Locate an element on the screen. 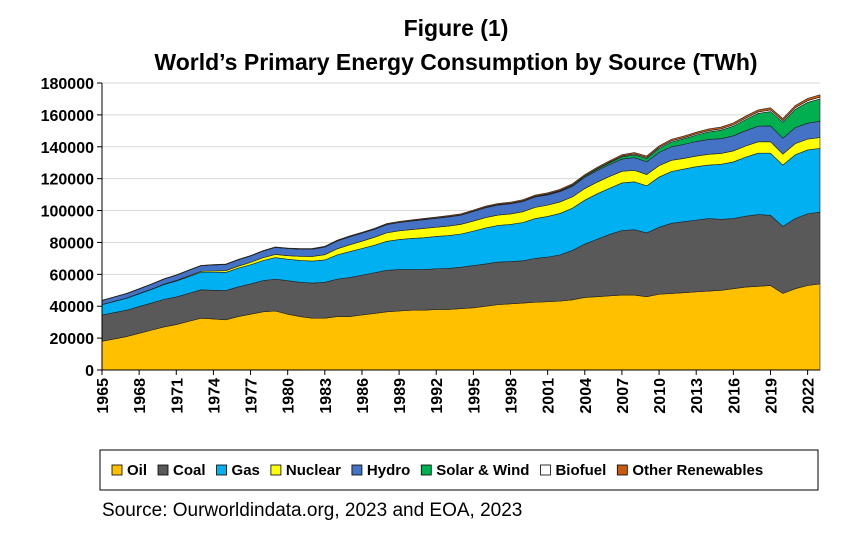 The width and height of the screenshot is (844, 538). legend-other-renewables-swatch is located at coordinates (622, 470).